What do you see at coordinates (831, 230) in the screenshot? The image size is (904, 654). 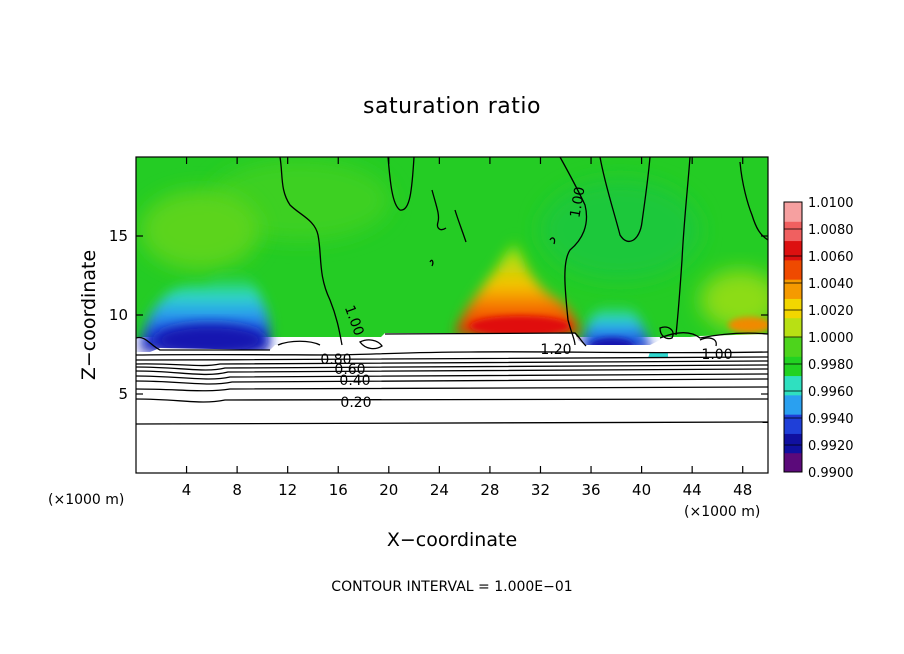 I see `colorbar-label: 1.0080` at bounding box center [831, 230].